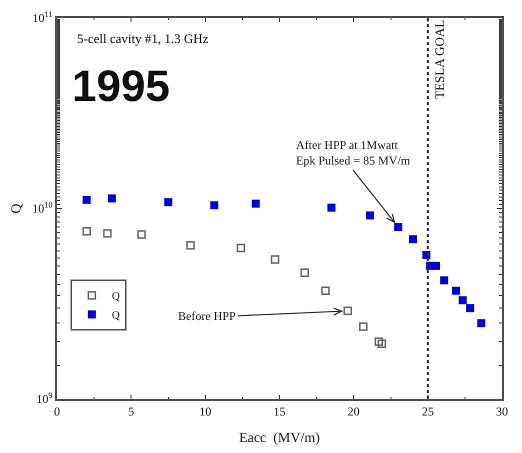 This screenshot has height=453, width=522. Describe the element at coordinates (279, 438) in the screenshot. I see `x-axis-title: Eacc (MV/m)` at that location.